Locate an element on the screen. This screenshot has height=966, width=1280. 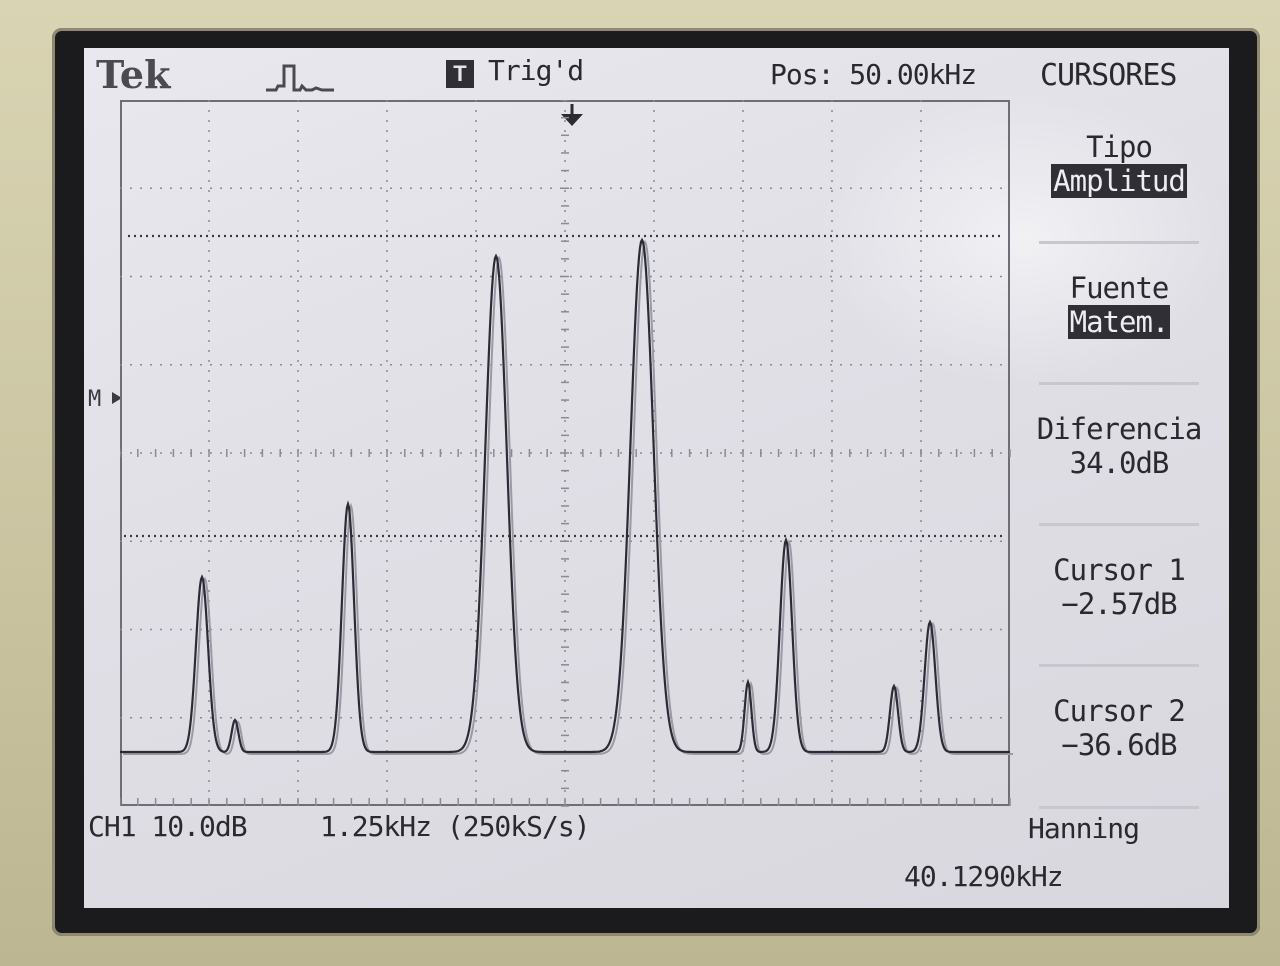
menu-item-label: Diferencia is located at coordinates (1119, 429).